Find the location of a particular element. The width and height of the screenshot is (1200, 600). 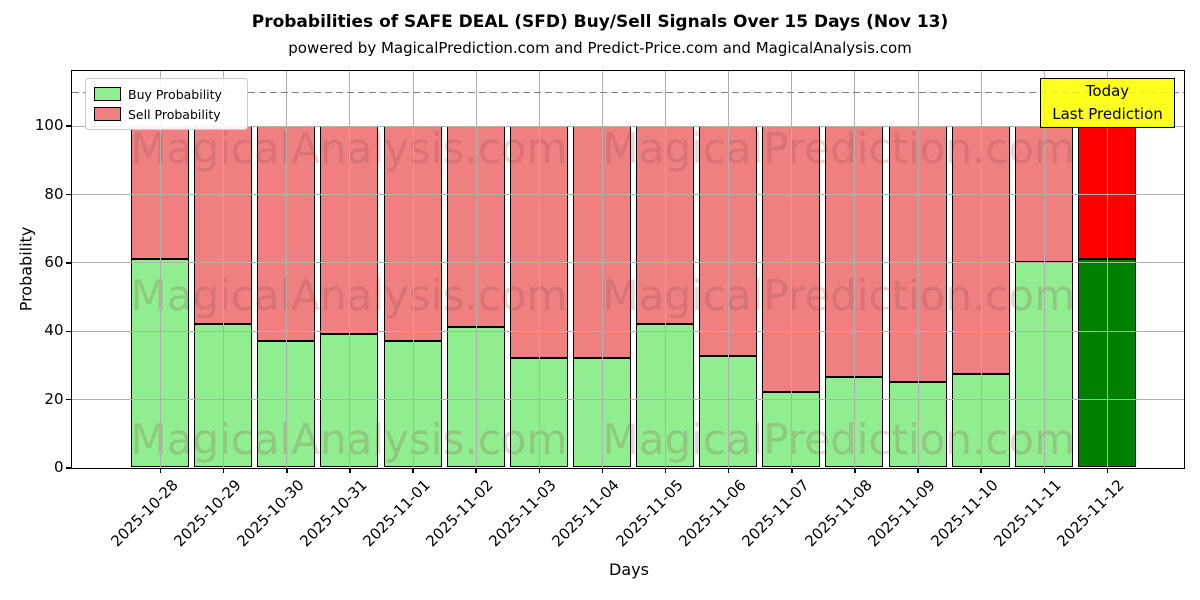

x-tick-label: 2025-11-07 is located at coordinates (775, 513).